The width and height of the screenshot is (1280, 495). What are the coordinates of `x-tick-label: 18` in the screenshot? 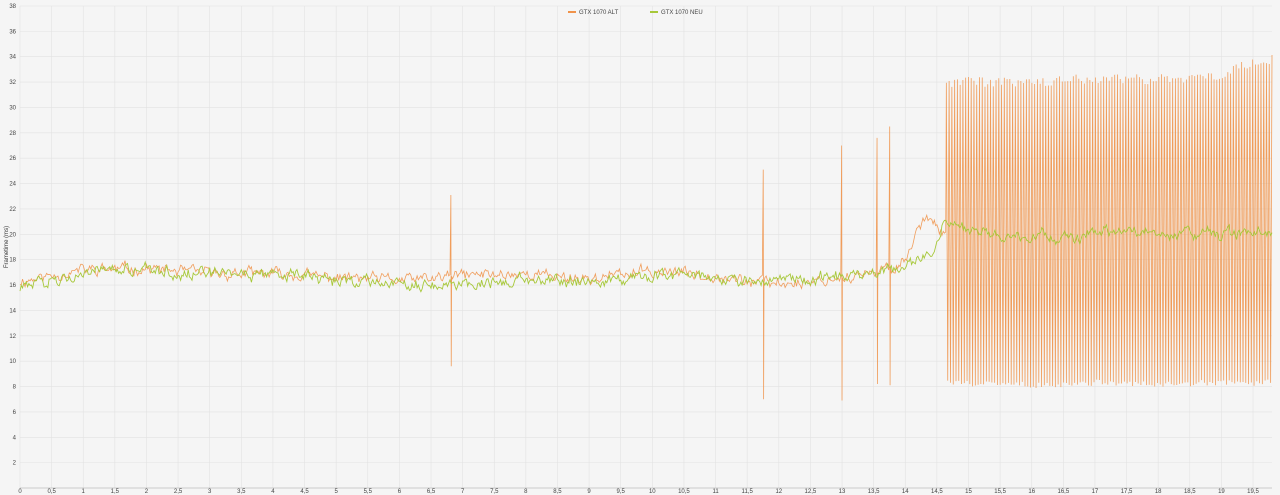 It's located at (1158, 492).